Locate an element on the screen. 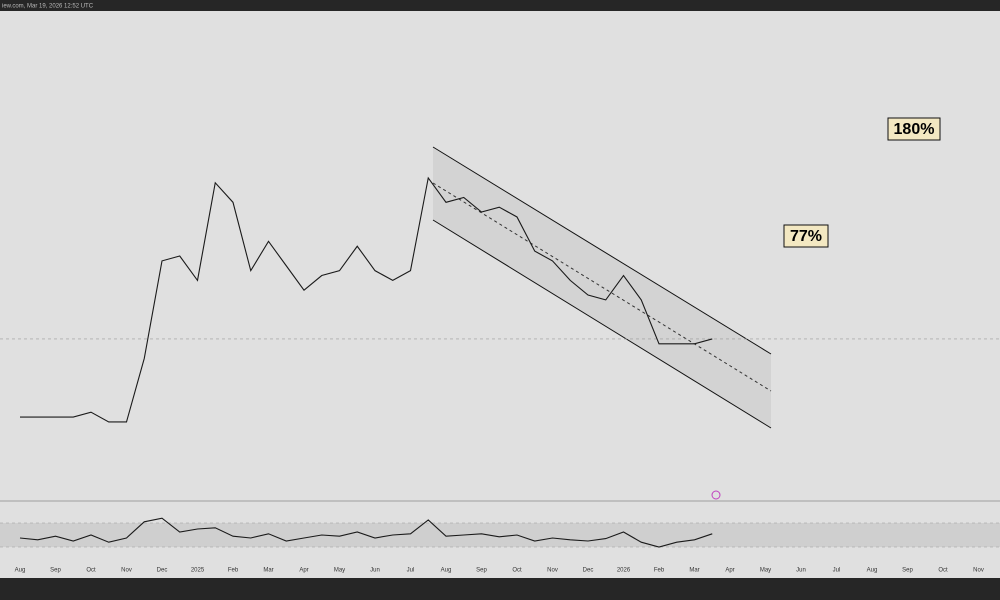 The height and width of the screenshot is (600, 1000). channel-bottom is located at coordinates (602, 324).